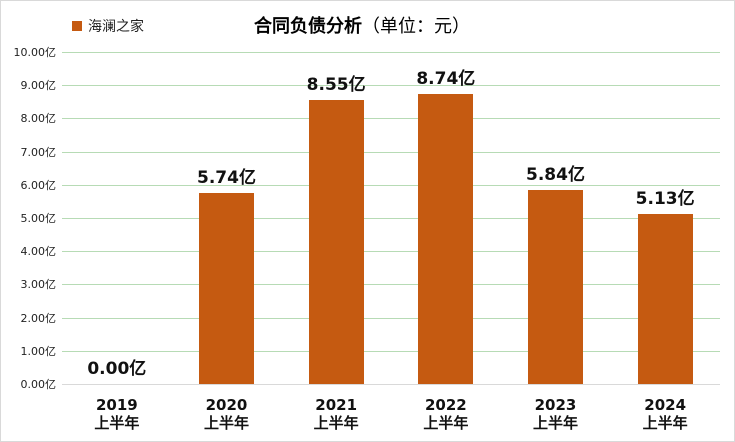 The image size is (735, 442). Describe the element at coordinates (38, 285) in the screenshot. I see `y-tick-label: 3.00亿` at that location.